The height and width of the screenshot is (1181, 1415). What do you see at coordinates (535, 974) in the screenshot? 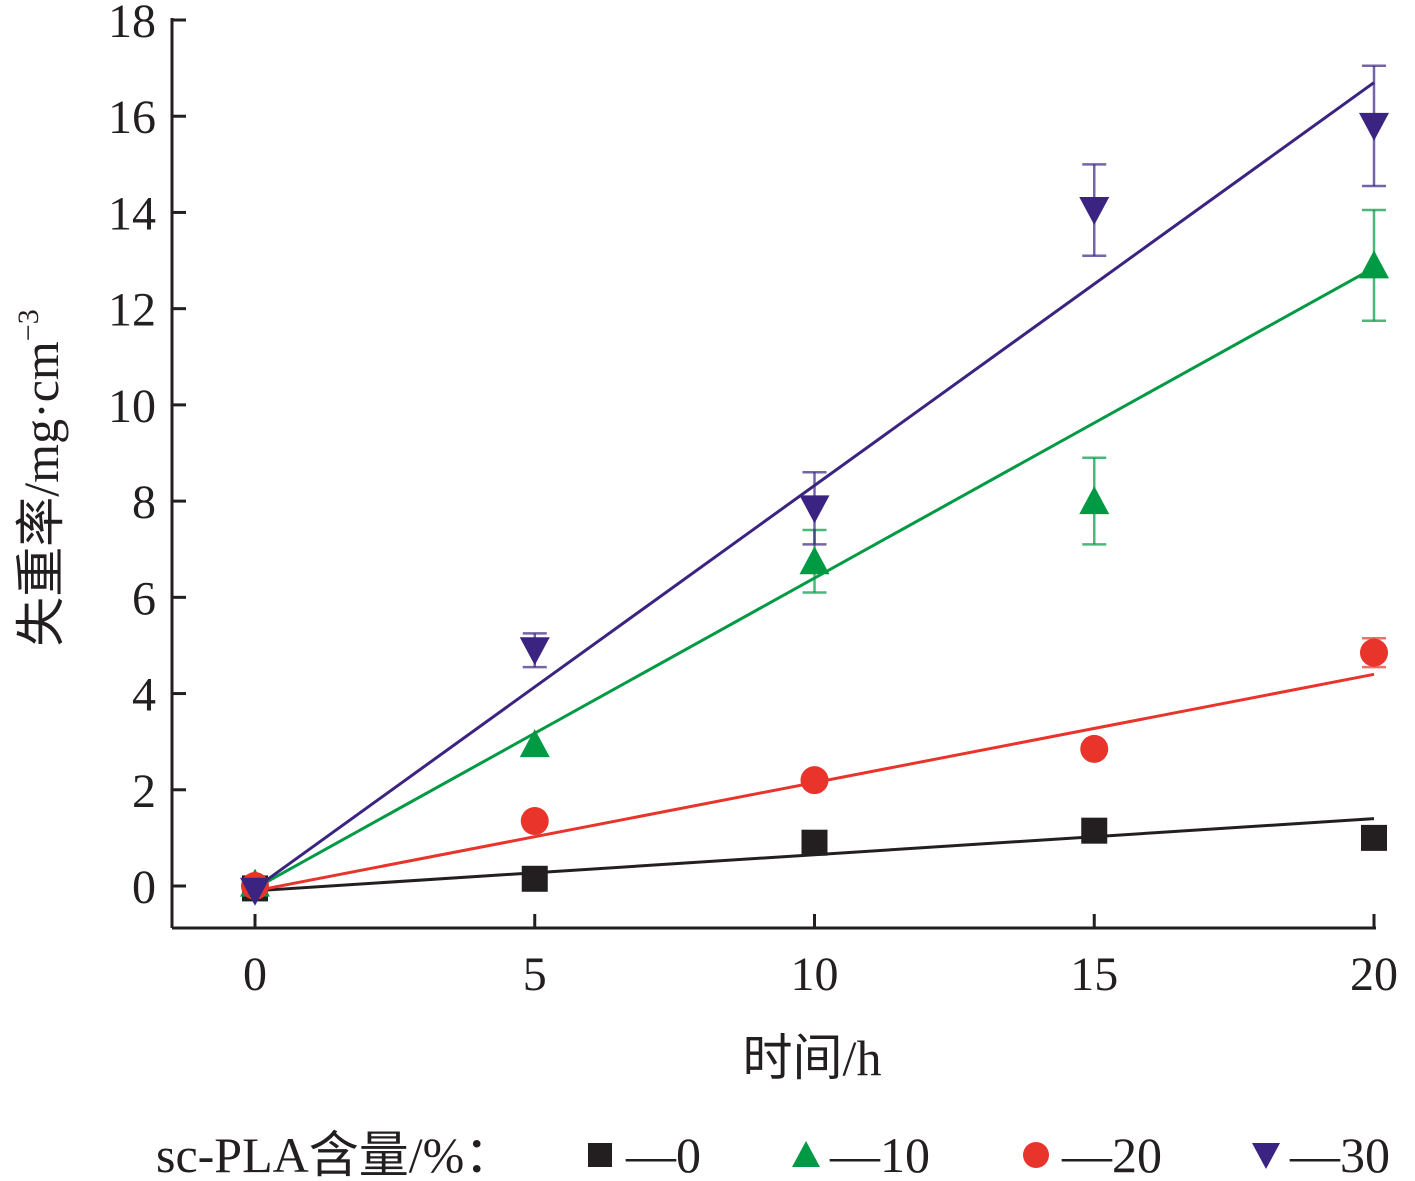
I see `x-tick-label: 5` at bounding box center [535, 974].